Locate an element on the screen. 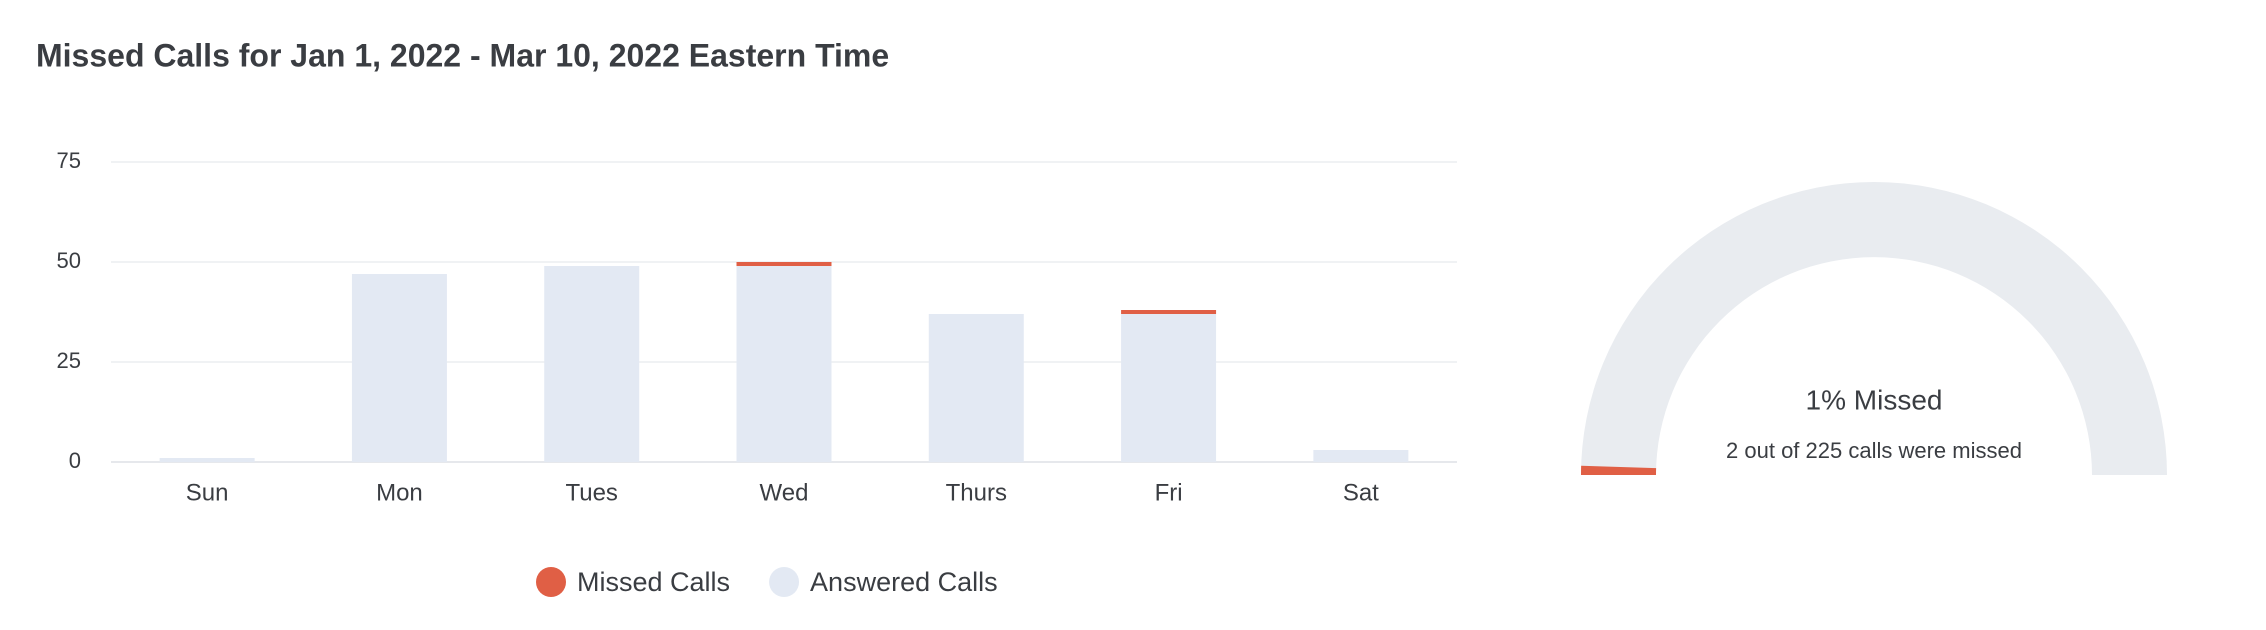 The width and height of the screenshot is (2266, 630). x-tick-label: Sat is located at coordinates (1361, 492).